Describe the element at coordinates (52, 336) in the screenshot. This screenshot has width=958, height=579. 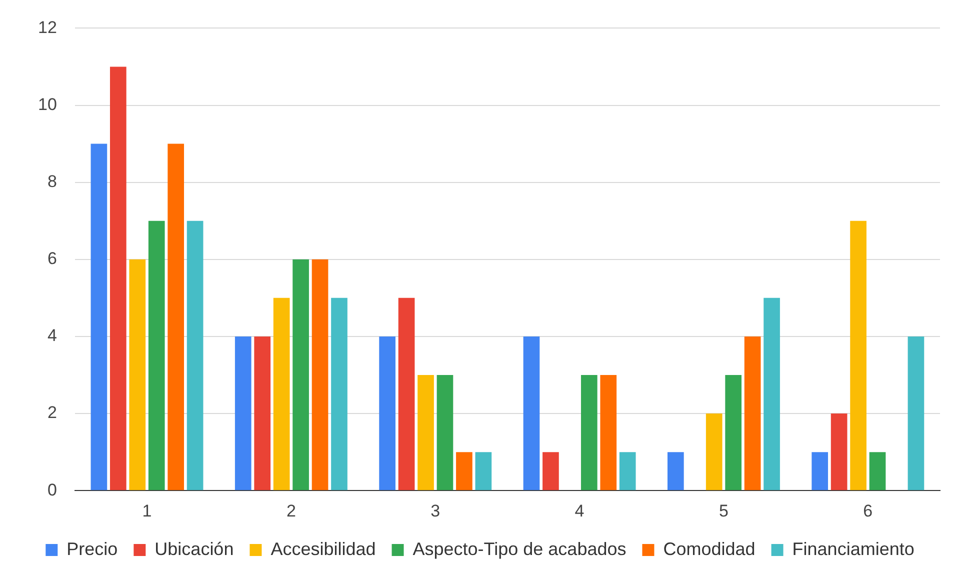
I see `y-tick-label: 4` at that location.